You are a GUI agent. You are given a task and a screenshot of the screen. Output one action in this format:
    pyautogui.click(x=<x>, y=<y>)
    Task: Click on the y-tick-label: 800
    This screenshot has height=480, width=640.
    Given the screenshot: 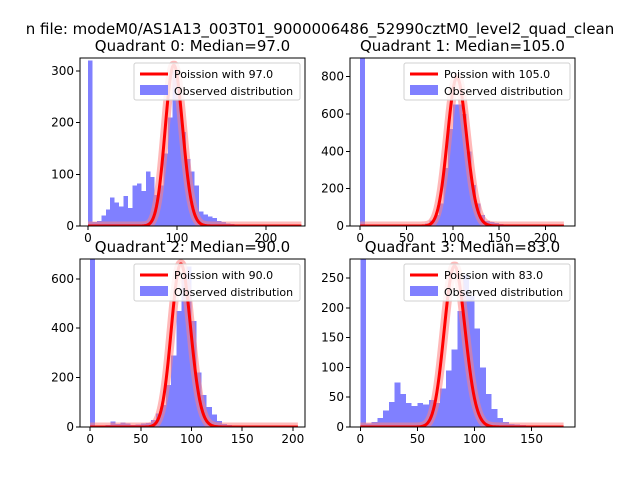 What is the action you would take?
    pyautogui.click(x=332, y=77)
    